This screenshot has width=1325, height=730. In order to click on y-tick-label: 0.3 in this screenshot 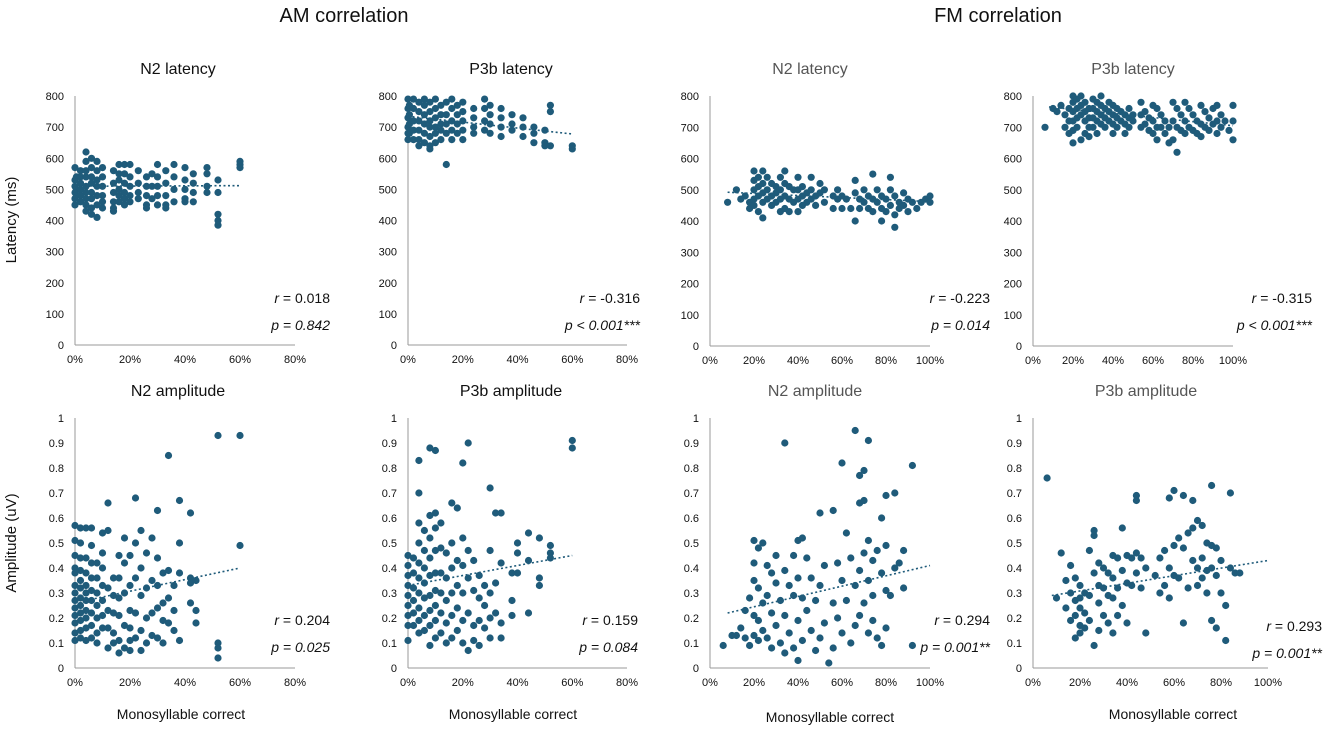, I will do `click(1014, 594)`.